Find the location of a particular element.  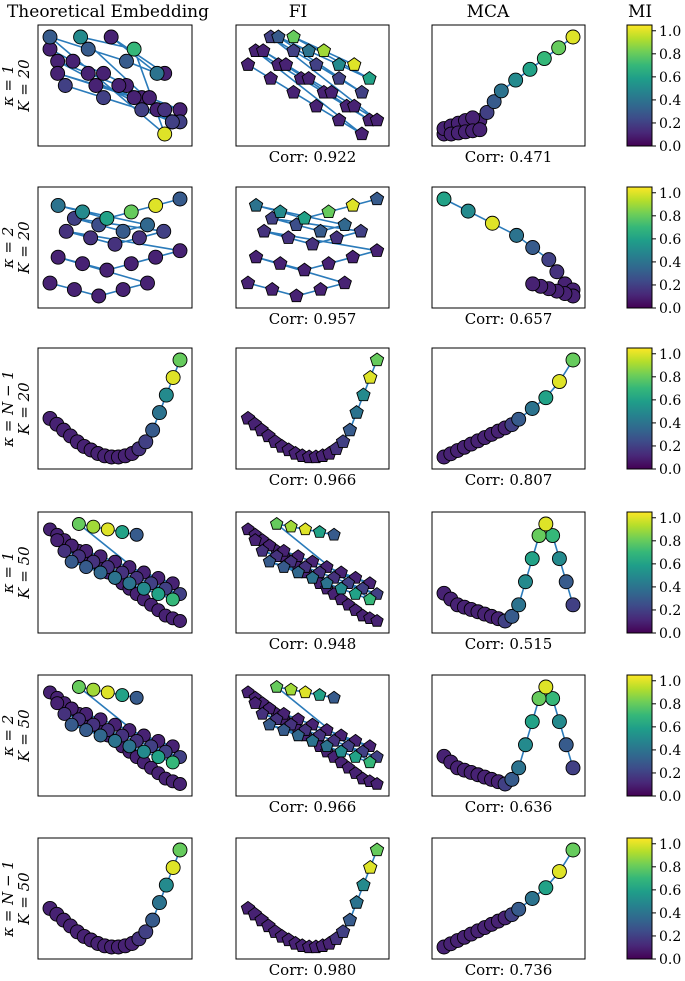

colorbar-row-6: 0.0 0.2 0.4 0.6 0.8 1.0 is located at coordinates (653, 902).